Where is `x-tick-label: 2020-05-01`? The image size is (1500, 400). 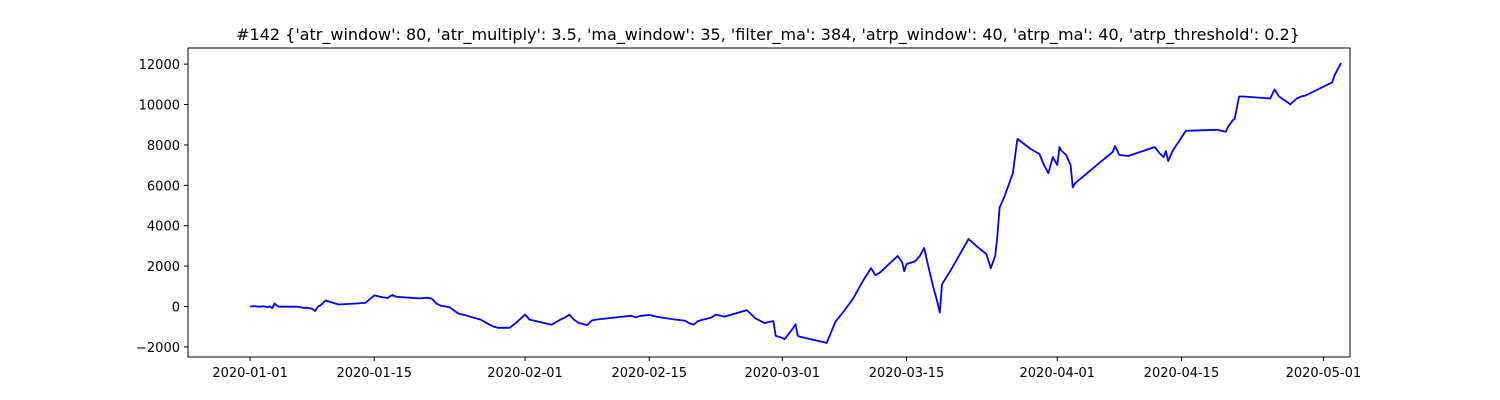
x-tick-label: 2020-05-01 is located at coordinates (1324, 373).